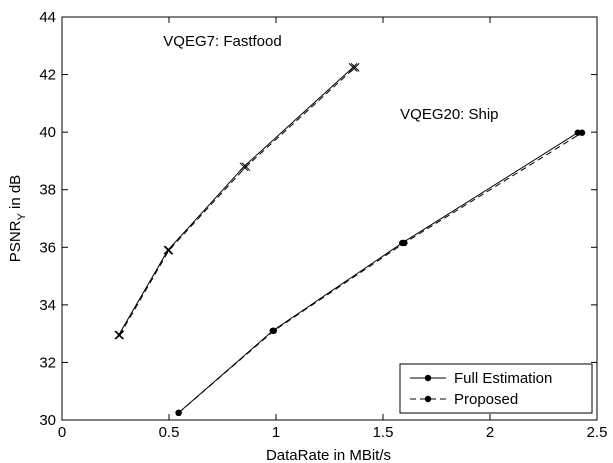 Image resolution: width=613 pixels, height=463 pixels. What do you see at coordinates (496, 388) in the screenshot?
I see `legend-box` at bounding box center [496, 388].